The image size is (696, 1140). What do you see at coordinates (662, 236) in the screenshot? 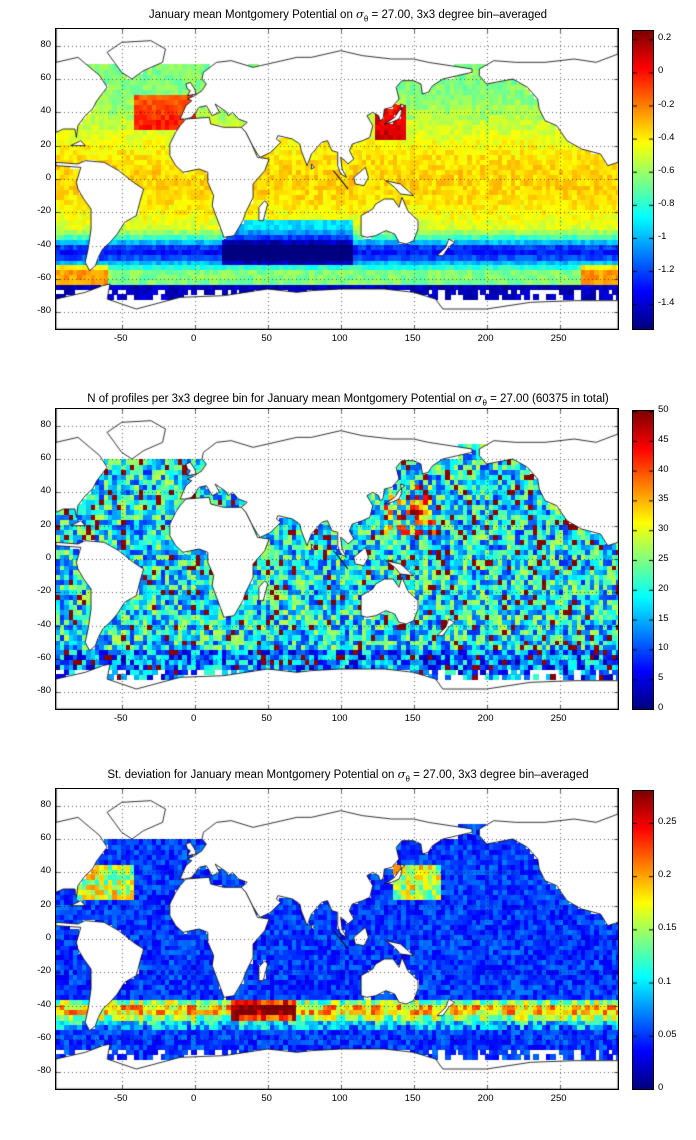
I see `colorbar-tick-label: -1` at bounding box center [662, 236].